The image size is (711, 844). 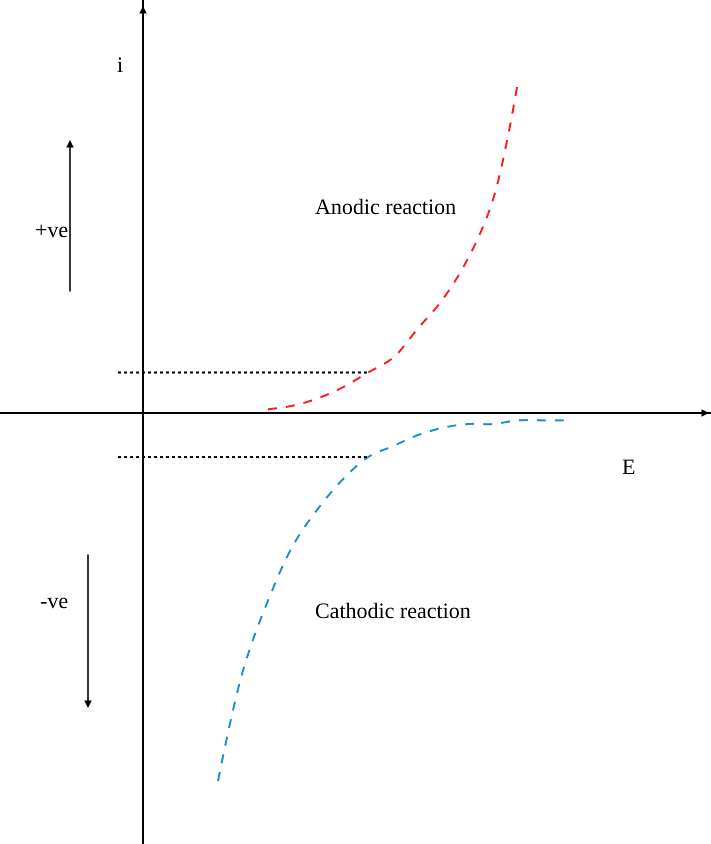 What do you see at coordinates (54, 600) in the screenshot?
I see `annotation: -ve` at bounding box center [54, 600].